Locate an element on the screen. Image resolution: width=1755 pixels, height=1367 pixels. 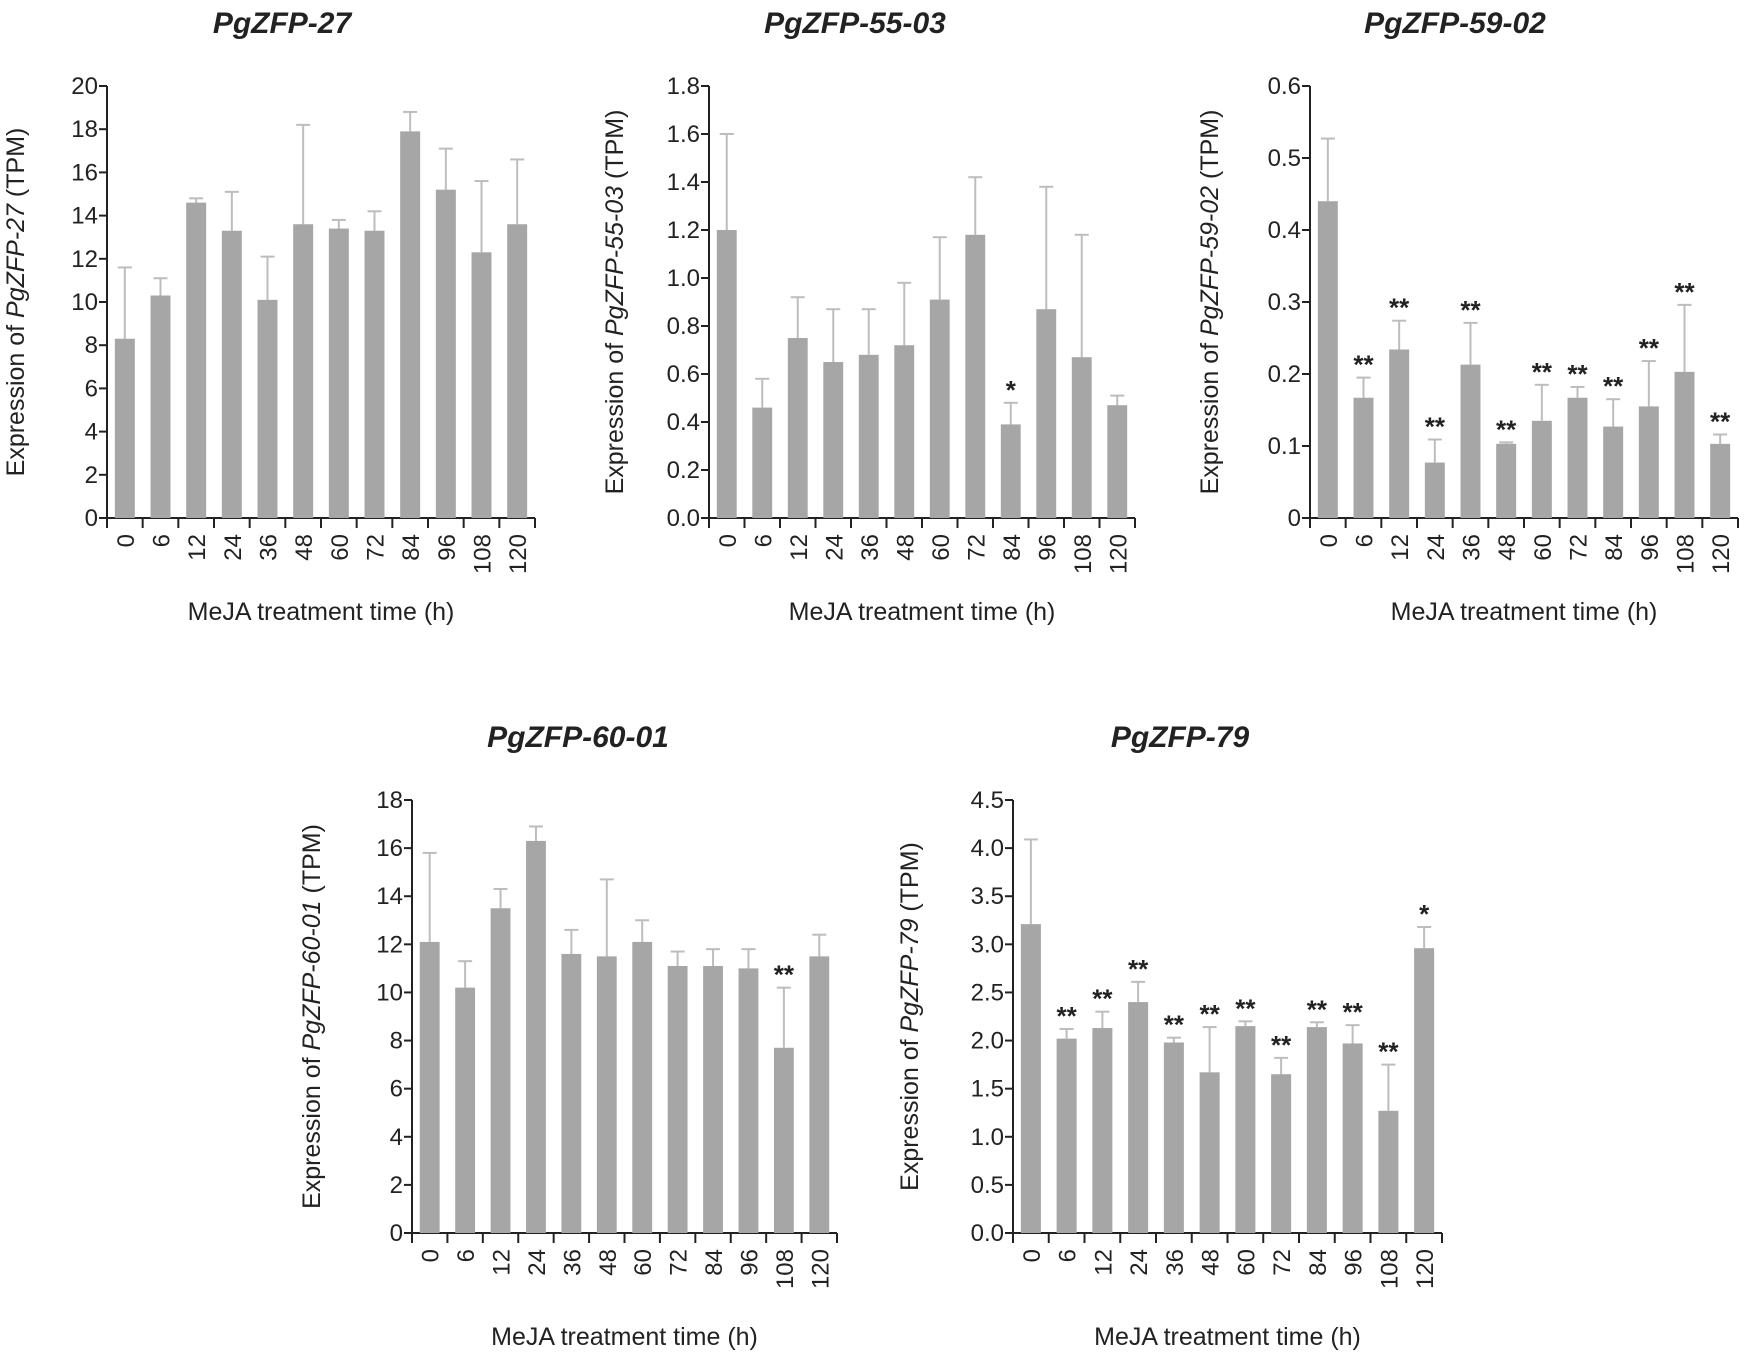
y-tick-label: 1.6 is located at coordinates (683, 134).